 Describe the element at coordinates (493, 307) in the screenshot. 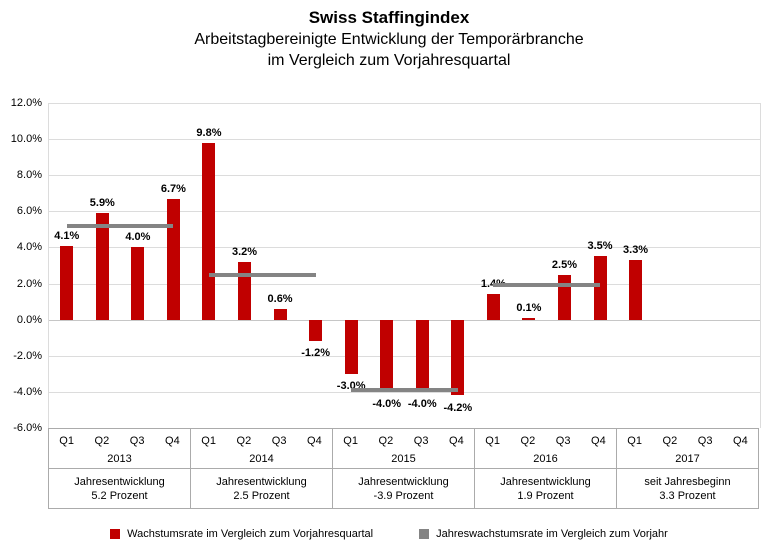

I see `bar-2016-q1` at that location.